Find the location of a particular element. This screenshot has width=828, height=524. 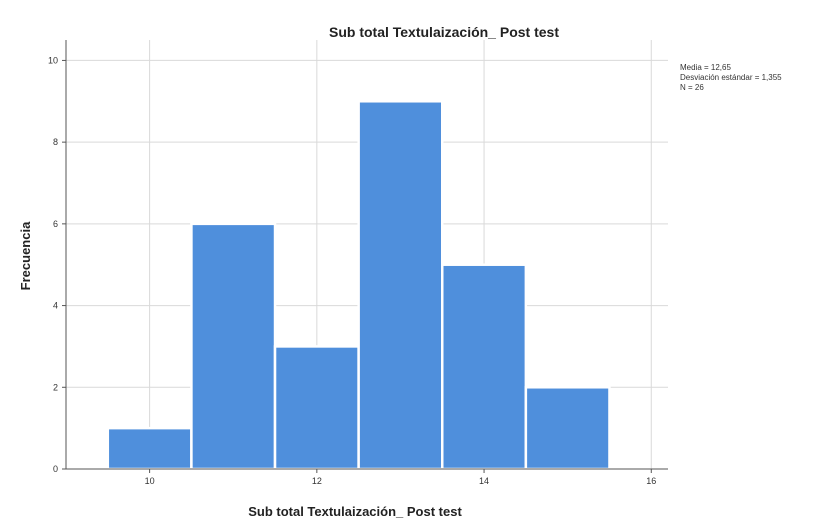

stats-mean: Media = 12,65 is located at coordinates (705, 67).